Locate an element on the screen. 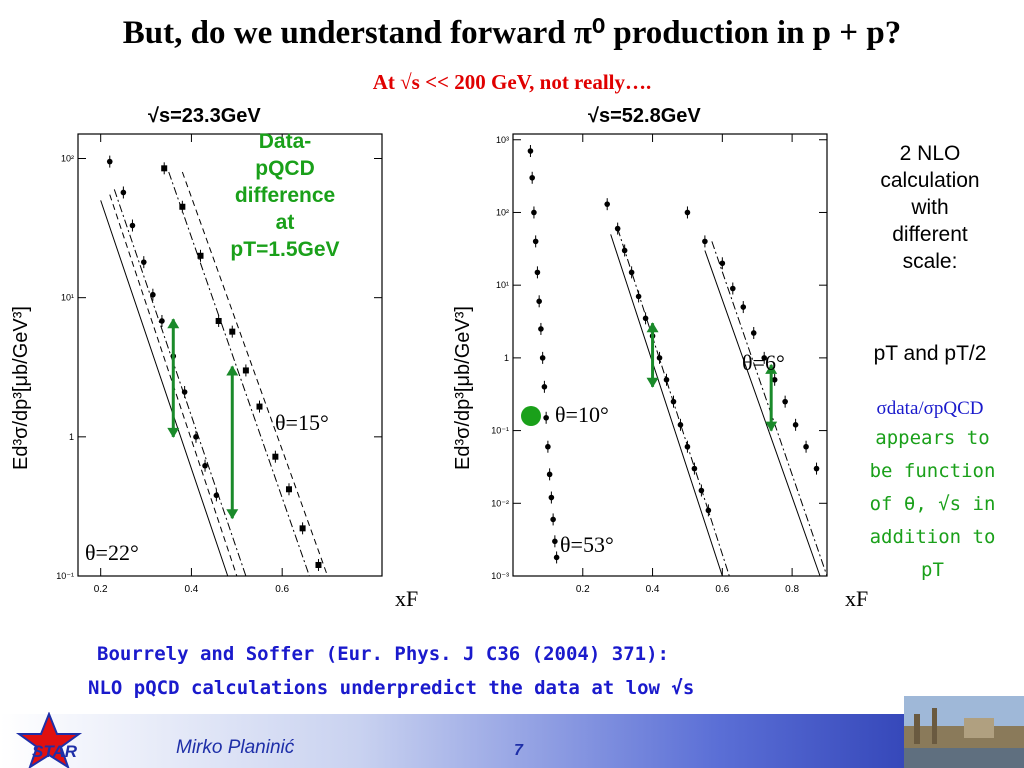 The image size is (1024, 768). theta-label: θ=15° is located at coordinates (302, 422).